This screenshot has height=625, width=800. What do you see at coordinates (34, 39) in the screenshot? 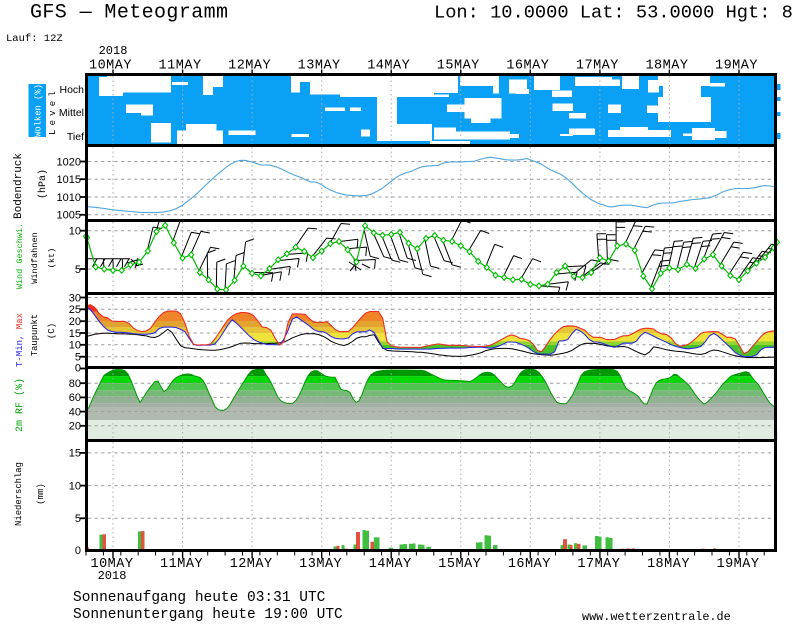
I see `svg-text: Lauf: 12Z` at bounding box center [34, 39].